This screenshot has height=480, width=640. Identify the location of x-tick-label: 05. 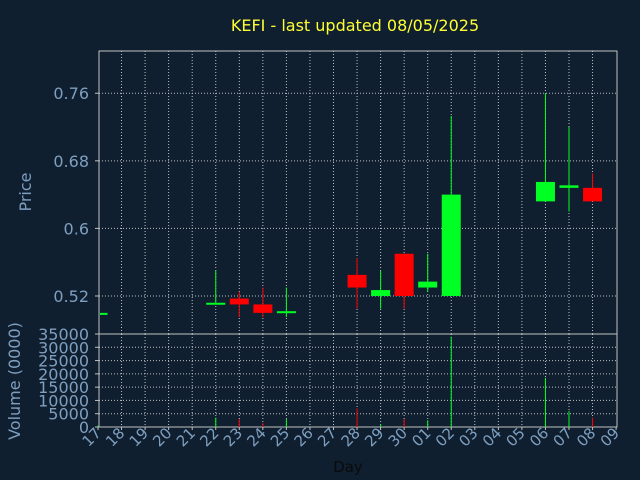
(515, 437).